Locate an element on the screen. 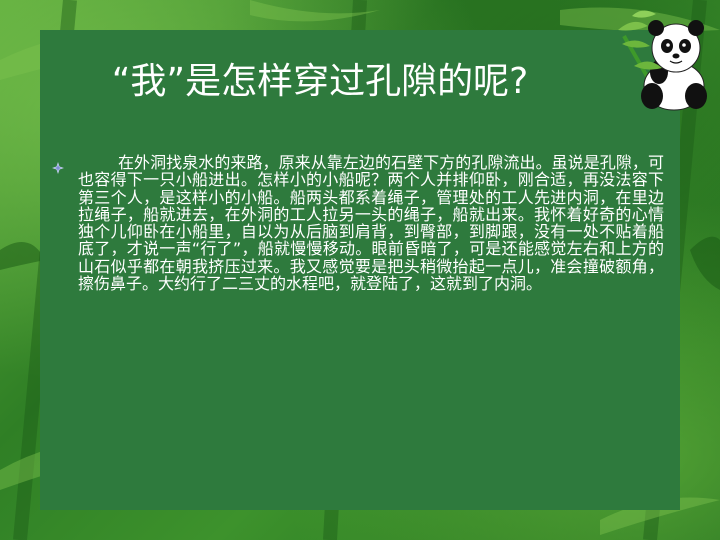 The image size is (720, 540). diamond-bullet-icon is located at coordinates (58, 166).